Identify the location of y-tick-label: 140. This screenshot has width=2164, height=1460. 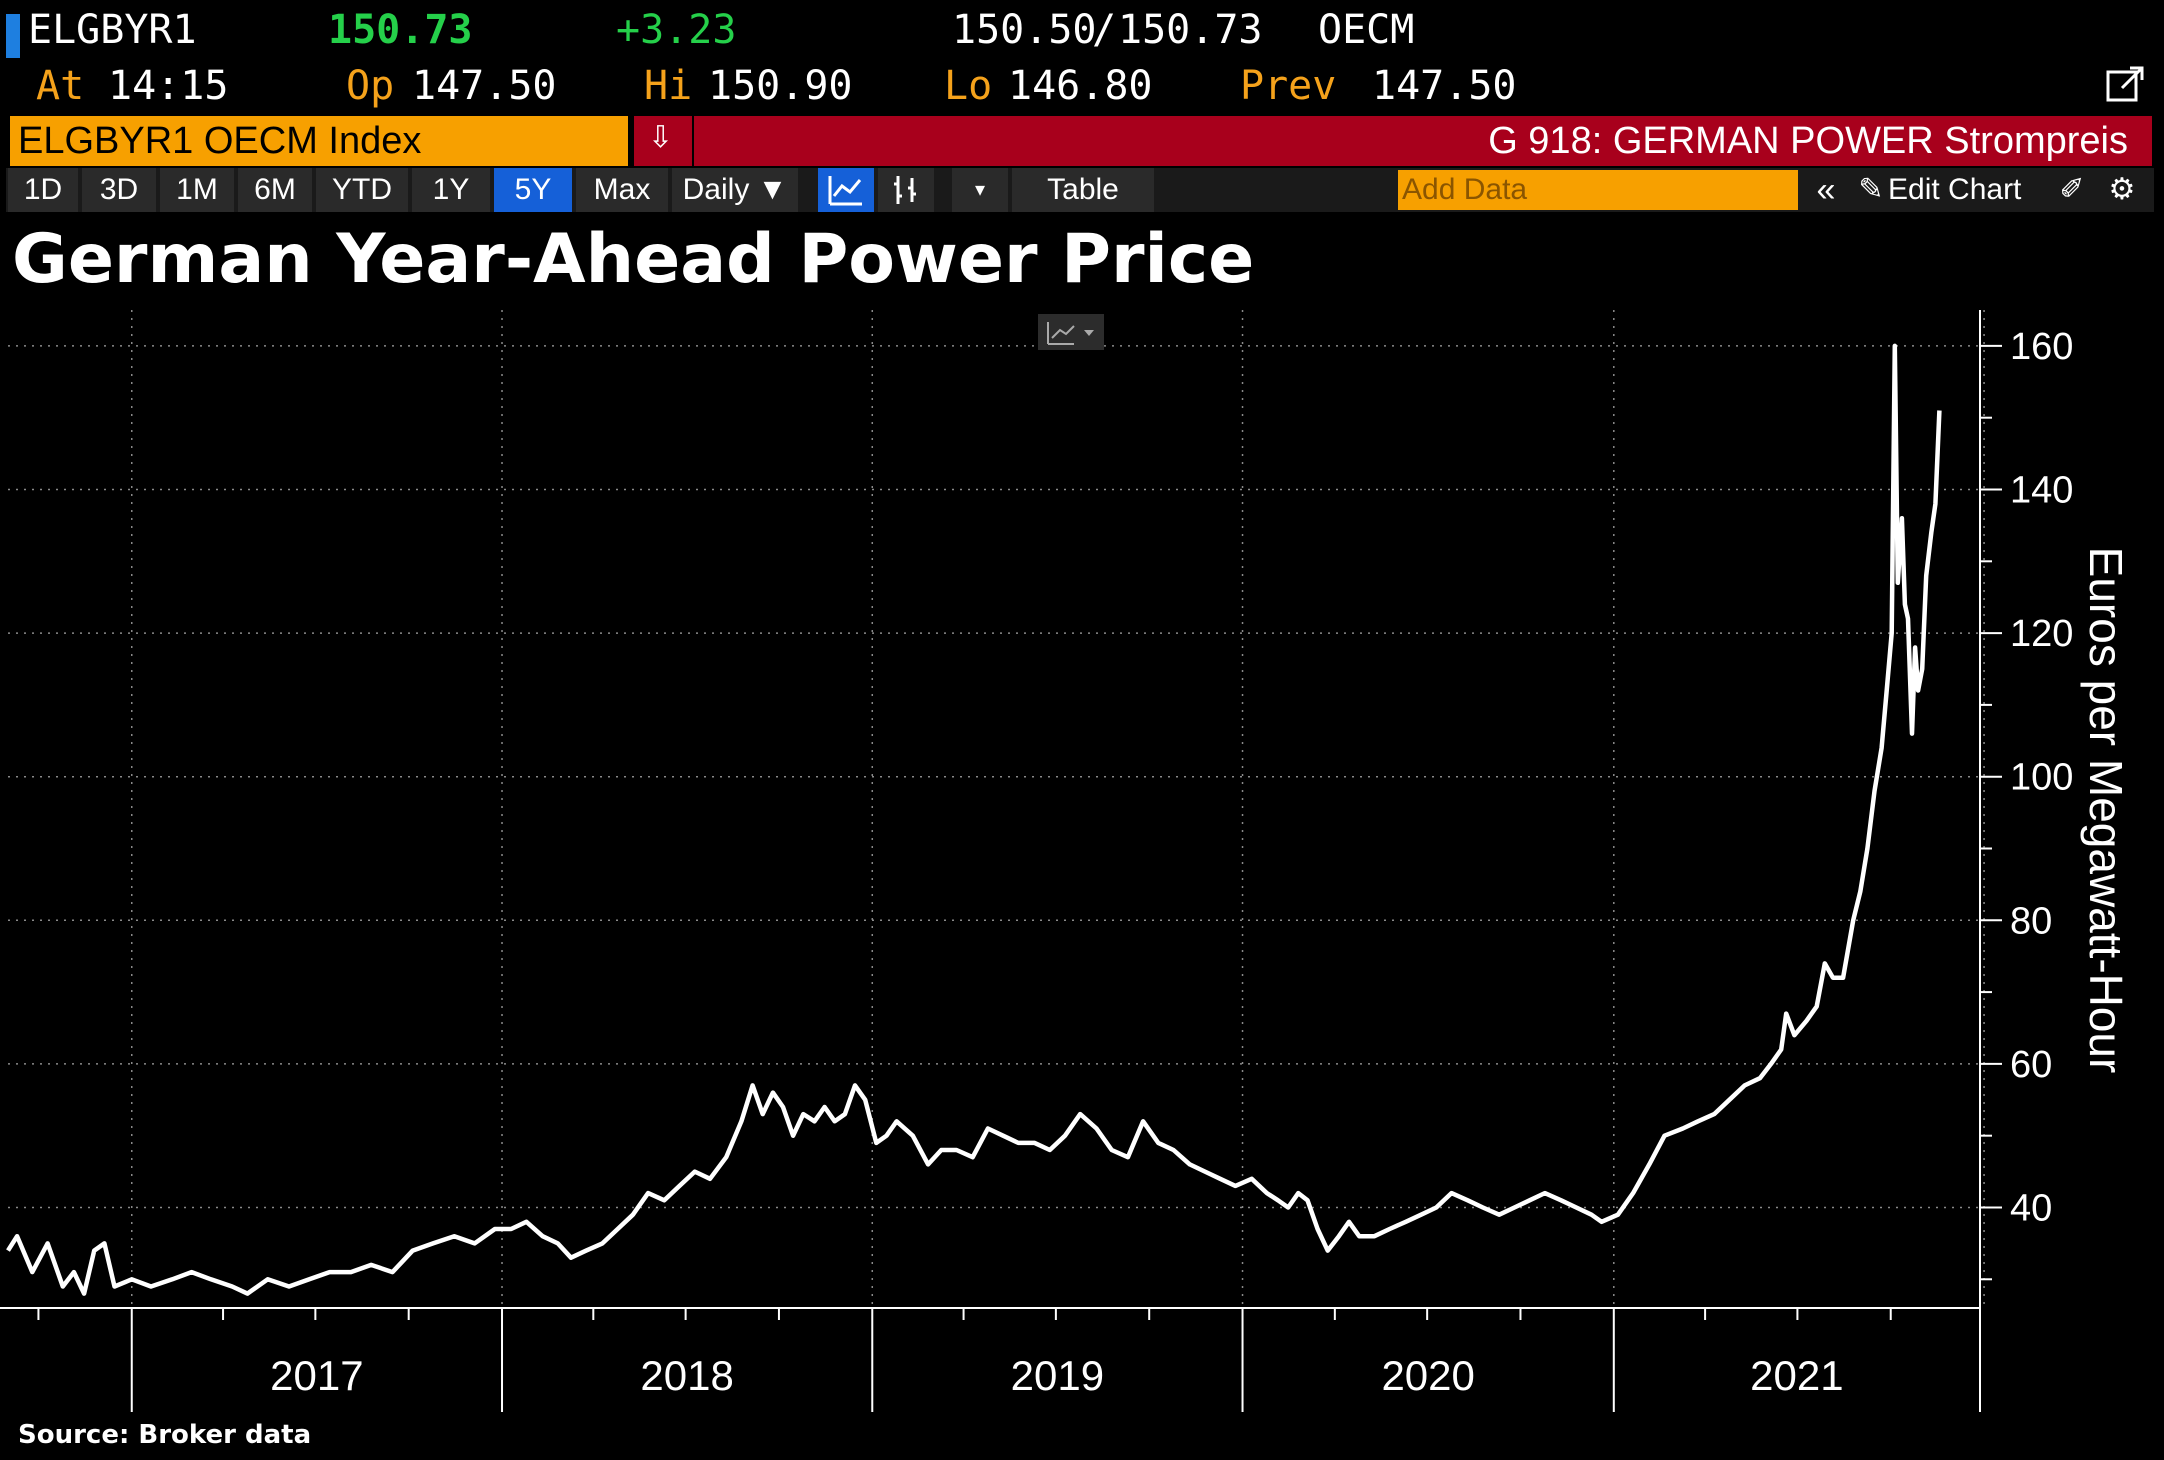
(2041, 490).